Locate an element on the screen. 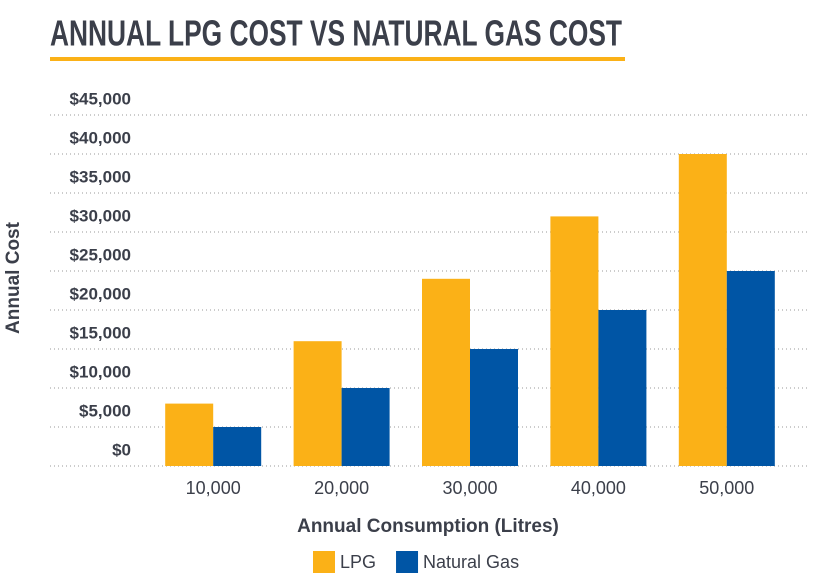 This screenshot has width=815, height=585. y-axis-title: Annual Cost is located at coordinates (13, 277).